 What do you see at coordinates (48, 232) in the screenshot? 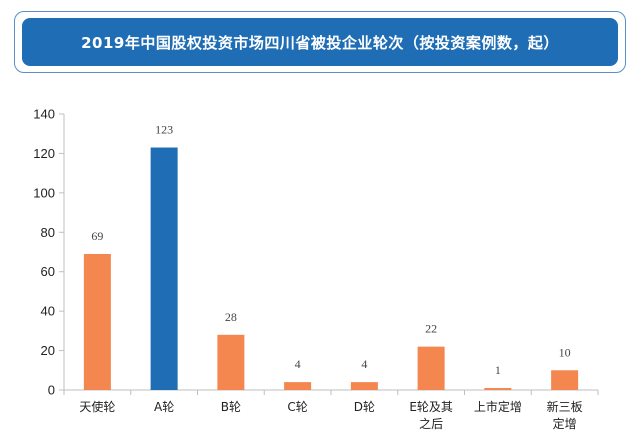
I see `y-tick-label: 80` at bounding box center [48, 232].